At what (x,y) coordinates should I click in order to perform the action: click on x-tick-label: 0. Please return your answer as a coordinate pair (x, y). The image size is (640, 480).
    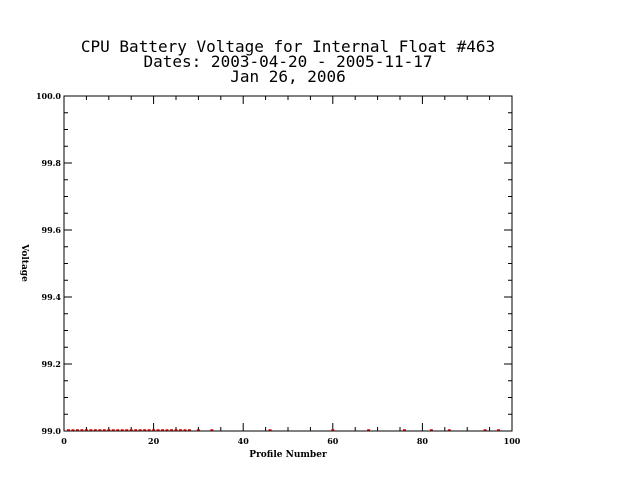
    Looking at the image, I should click on (64, 441).